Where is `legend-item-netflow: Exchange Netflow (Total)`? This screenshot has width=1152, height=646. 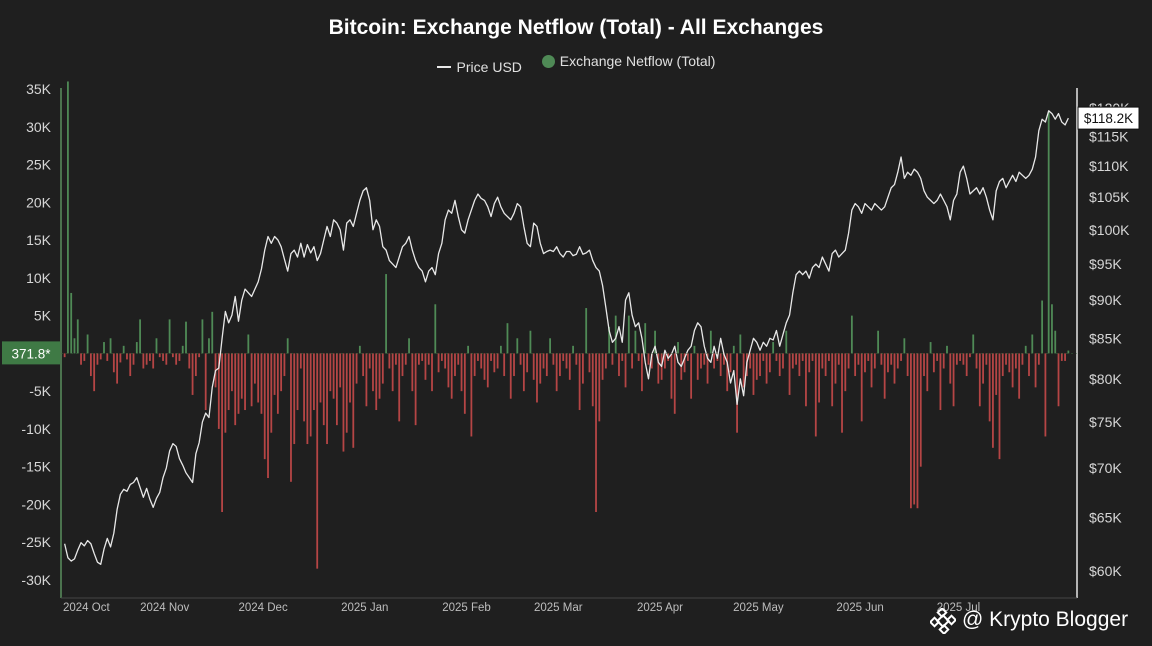 legend-item-netflow: Exchange Netflow (Total) is located at coordinates (628, 61).